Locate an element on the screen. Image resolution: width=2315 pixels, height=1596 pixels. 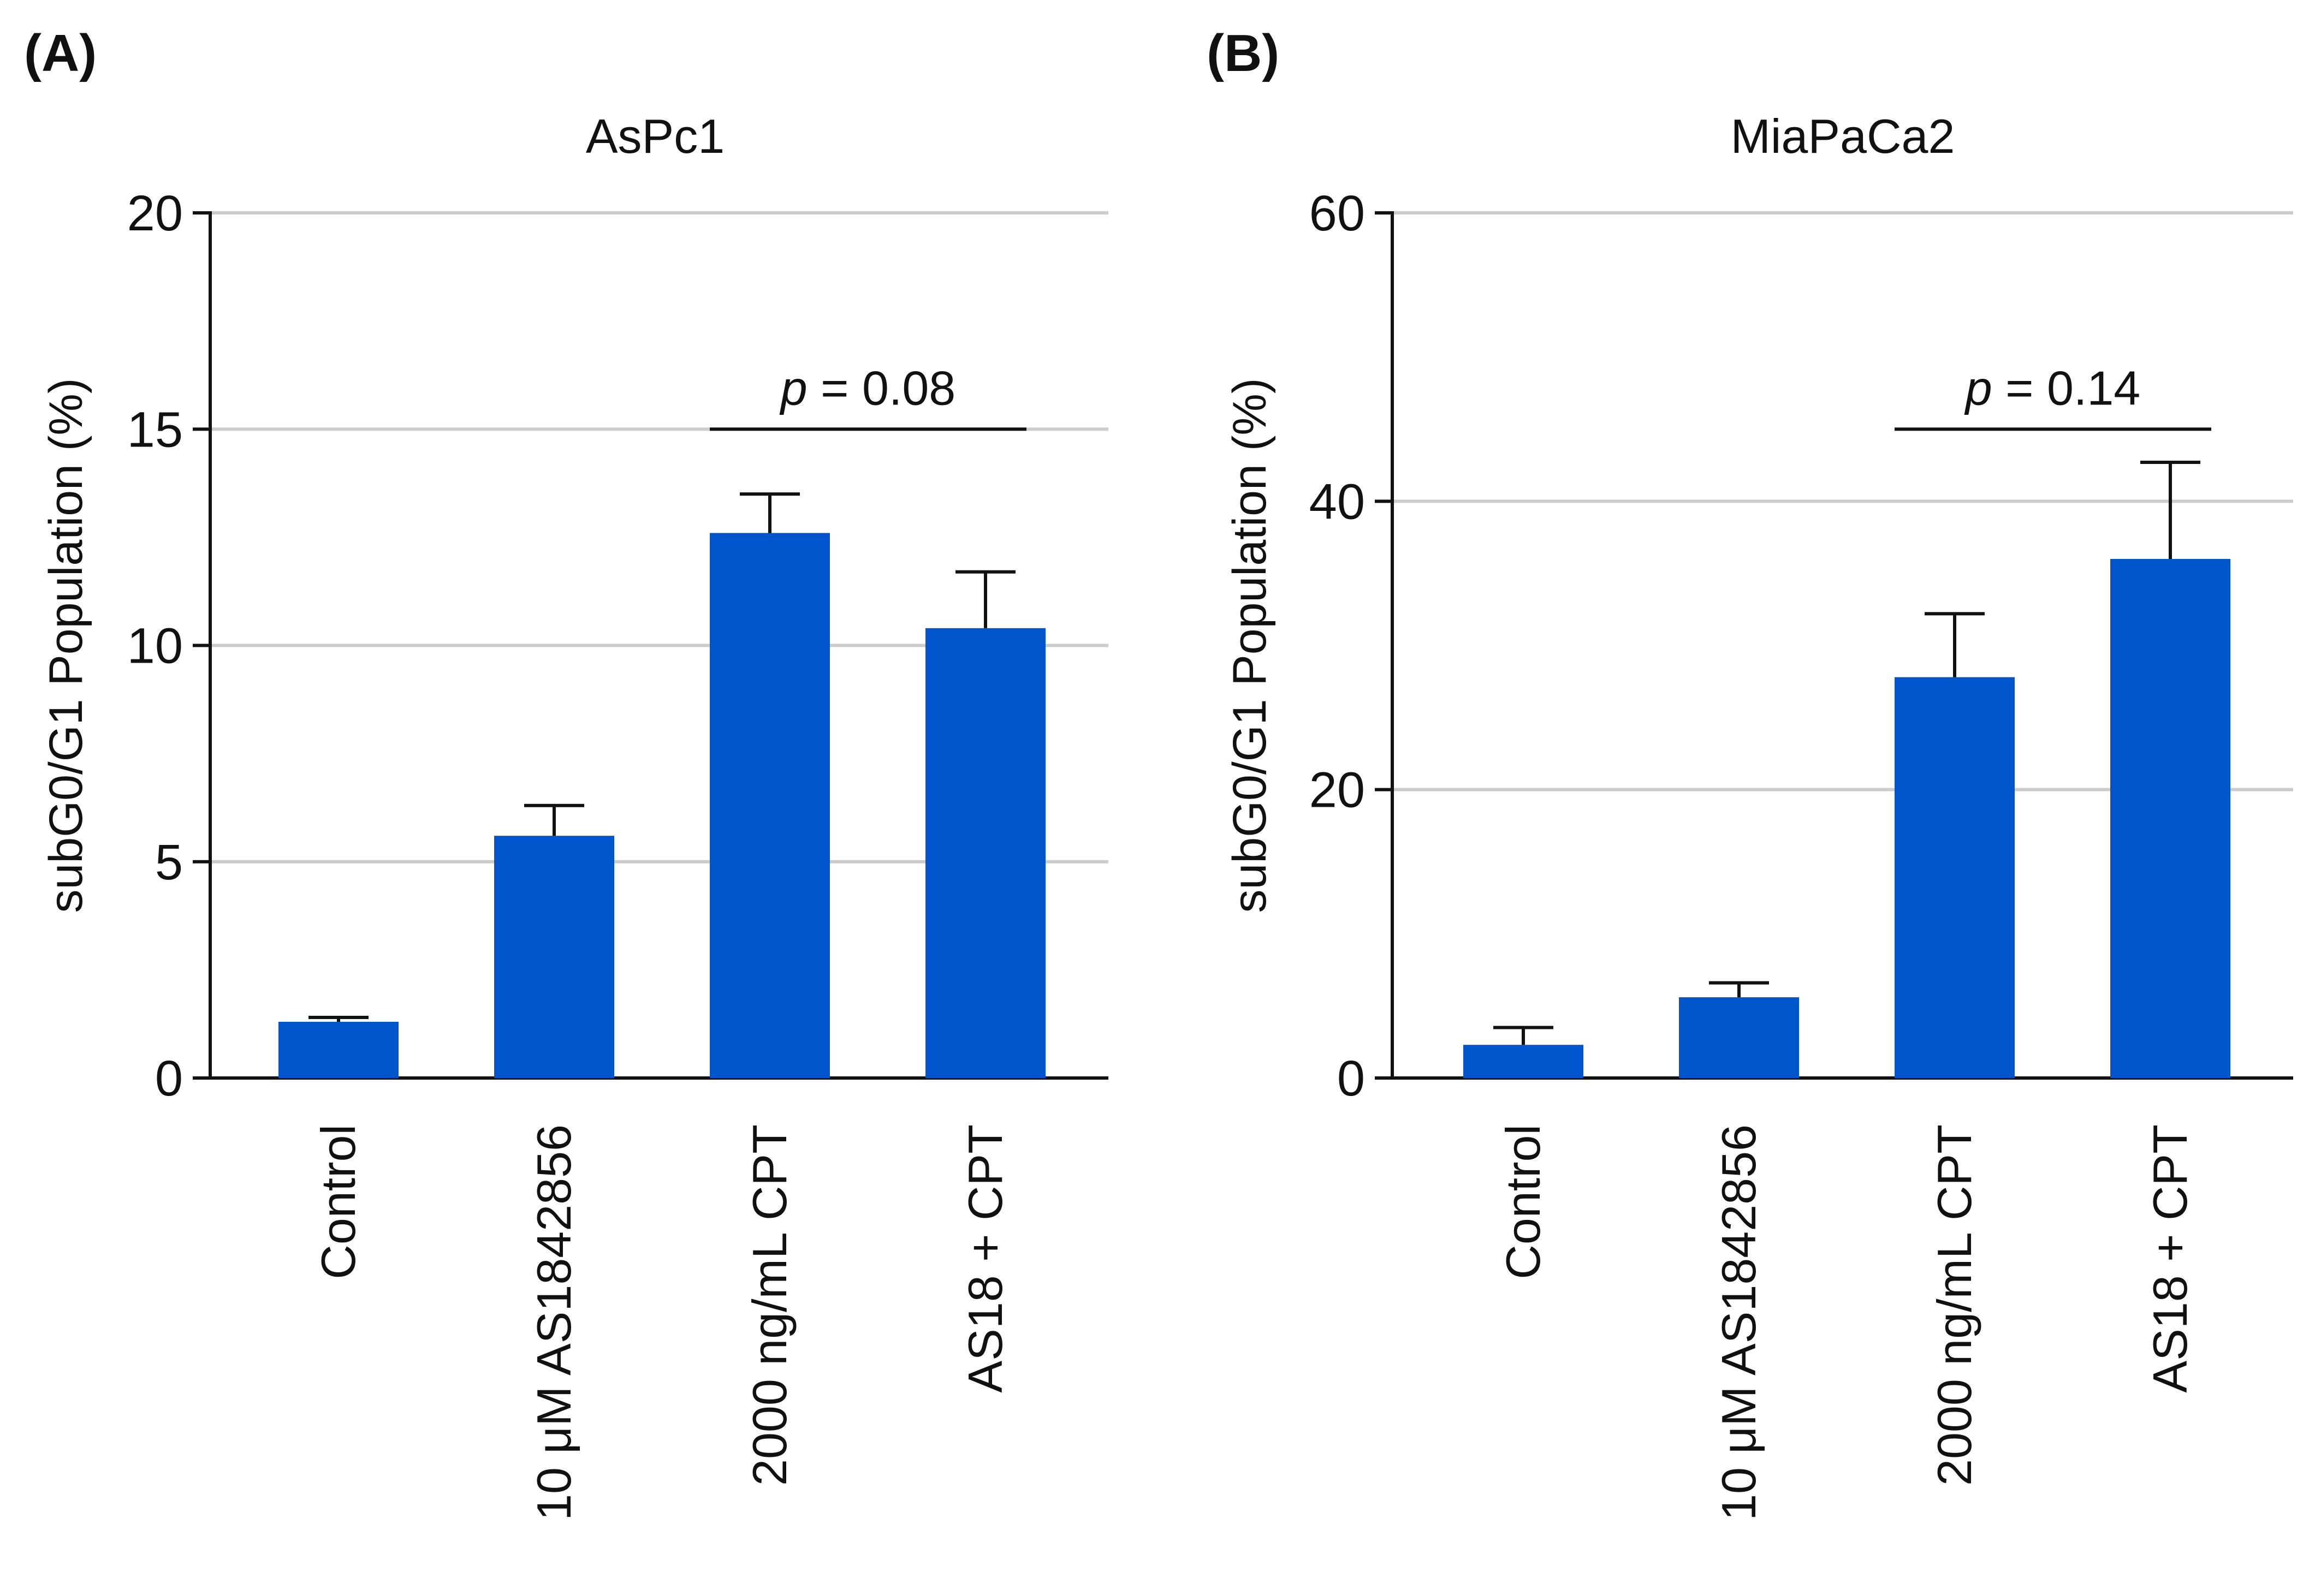
panel-label: (A) is located at coordinates (60, 53).